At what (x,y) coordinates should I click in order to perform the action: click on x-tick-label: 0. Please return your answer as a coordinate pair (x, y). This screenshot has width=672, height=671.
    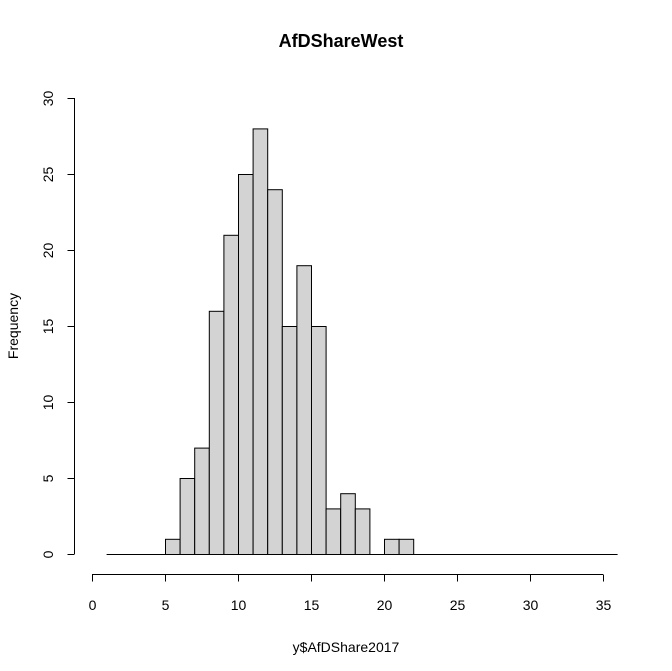
    Looking at the image, I should click on (93, 605).